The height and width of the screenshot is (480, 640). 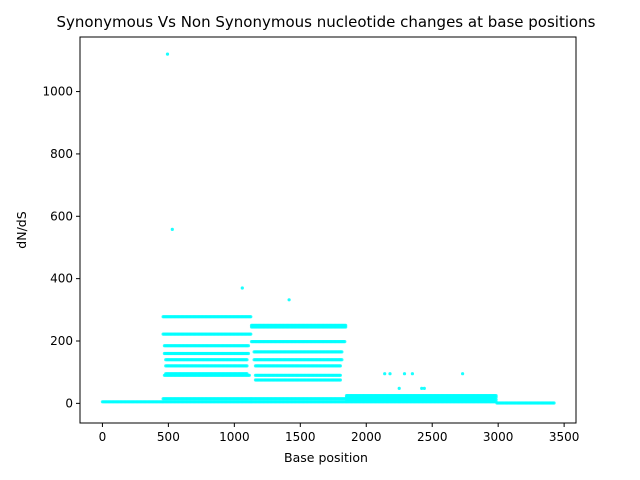 I want to click on x-tick-label: 500, so click(x=168, y=437).